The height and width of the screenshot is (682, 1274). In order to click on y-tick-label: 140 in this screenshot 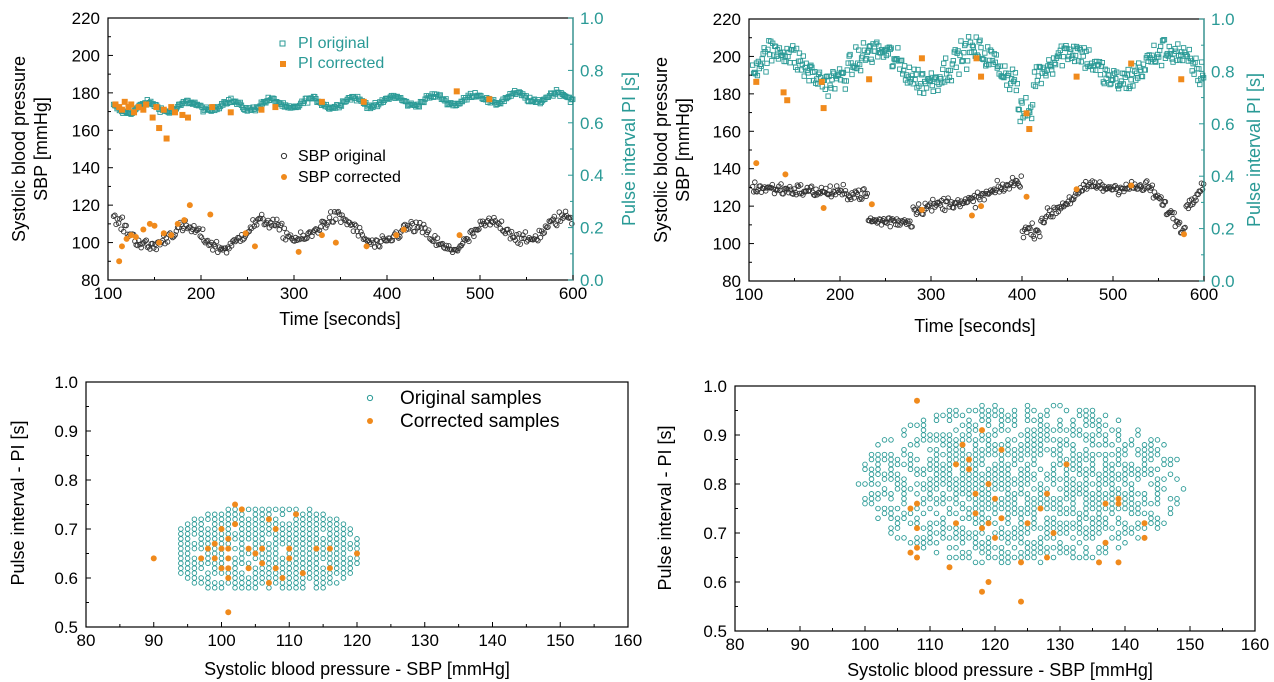, I will do `click(727, 169)`.